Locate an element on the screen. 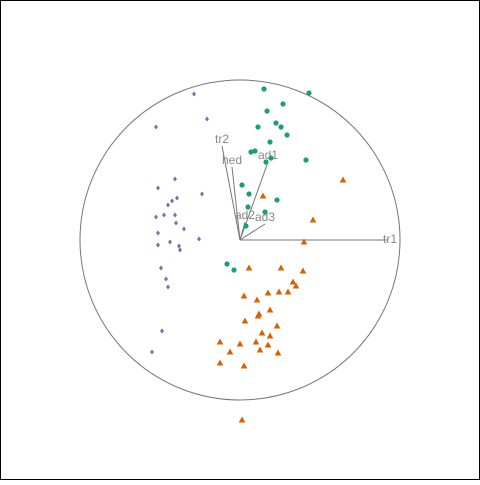 The width and height of the screenshot is (480, 485). axis-label: ad1 is located at coordinates (268, 155).